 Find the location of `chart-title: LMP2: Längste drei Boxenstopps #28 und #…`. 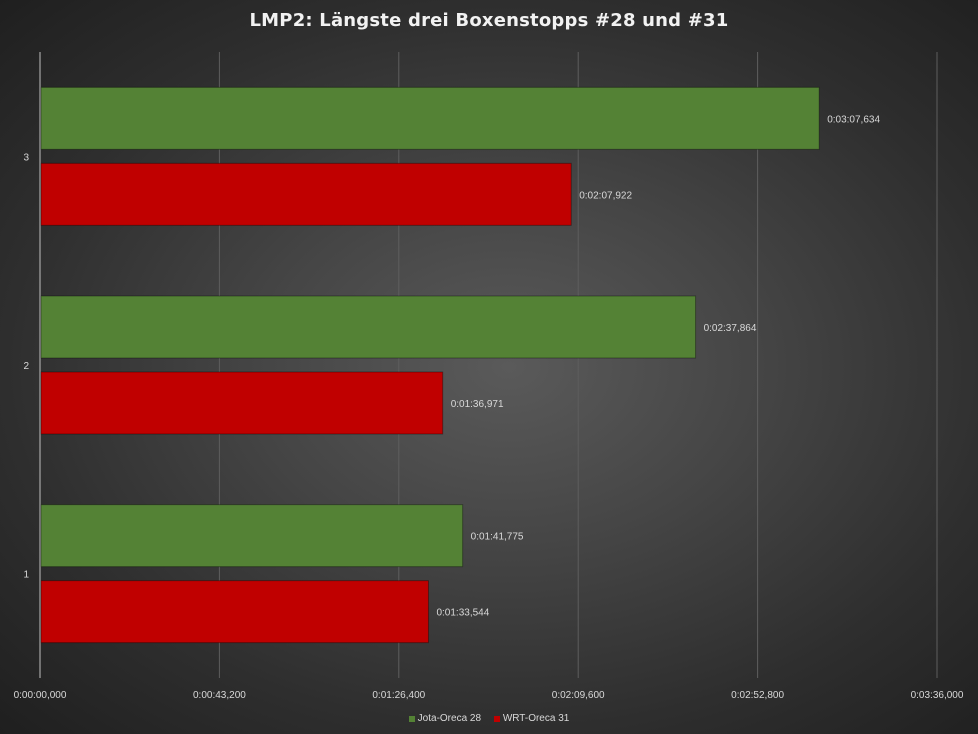

chart-title: LMP2: Längste drei Boxenstopps #28 und #… is located at coordinates (489, 20).